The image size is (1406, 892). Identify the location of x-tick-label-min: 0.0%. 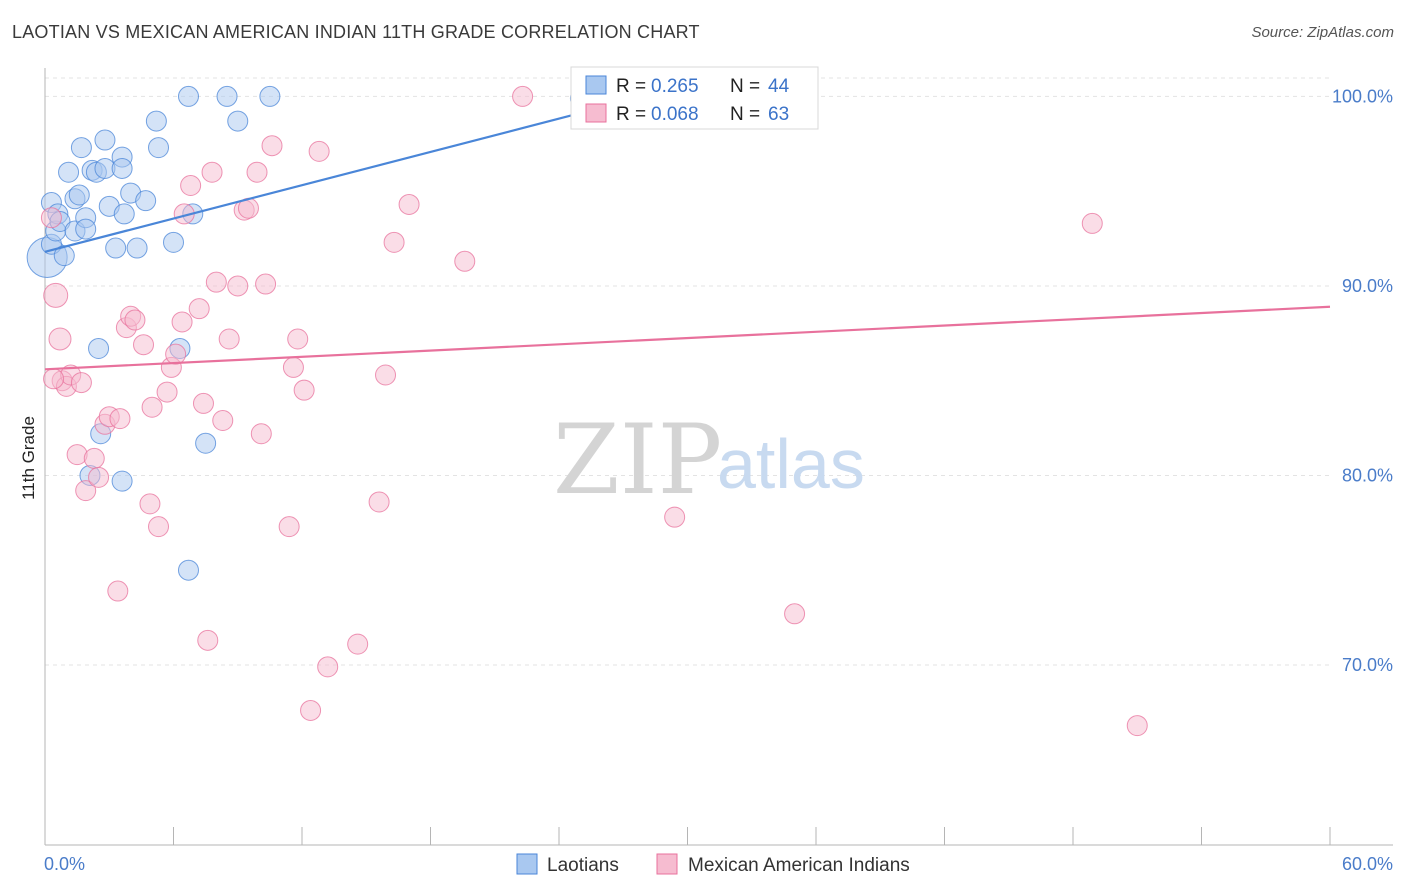
(64, 864).